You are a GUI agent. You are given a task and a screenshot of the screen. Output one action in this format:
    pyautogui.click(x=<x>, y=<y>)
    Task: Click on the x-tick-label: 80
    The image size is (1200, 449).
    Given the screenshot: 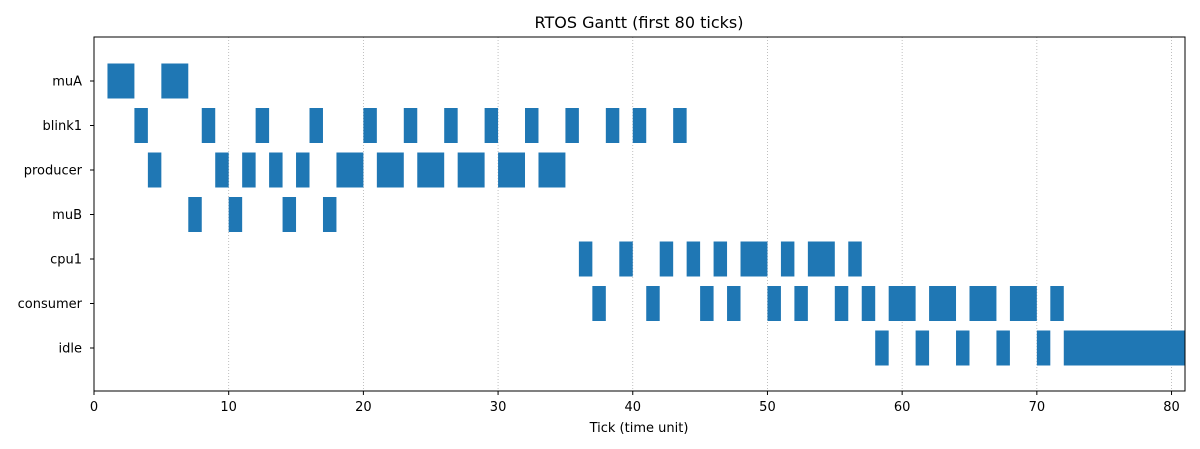 What is the action you would take?
    pyautogui.click(x=1171, y=407)
    